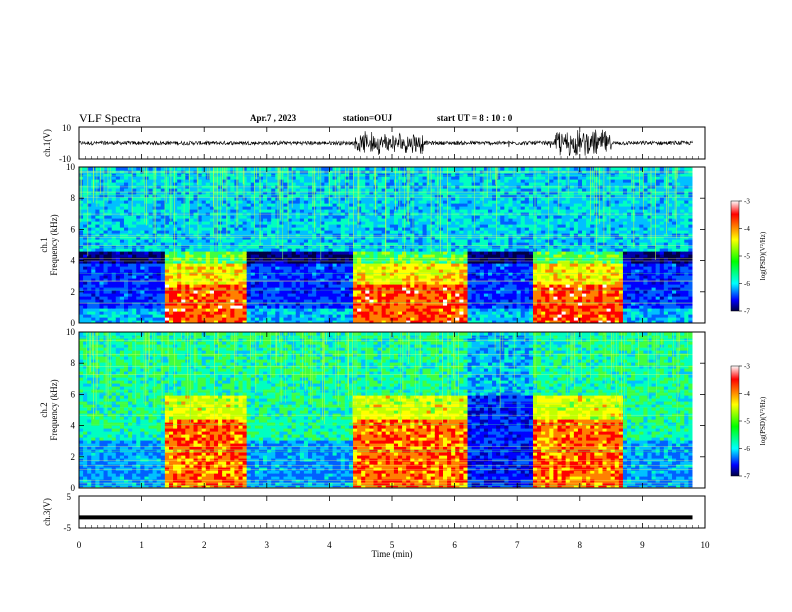 Image resolution: width=792 pixels, height=612 pixels. What do you see at coordinates (141, 545) in the screenshot?
I see `x-tick-label: 1` at bounding box center [141, 545].